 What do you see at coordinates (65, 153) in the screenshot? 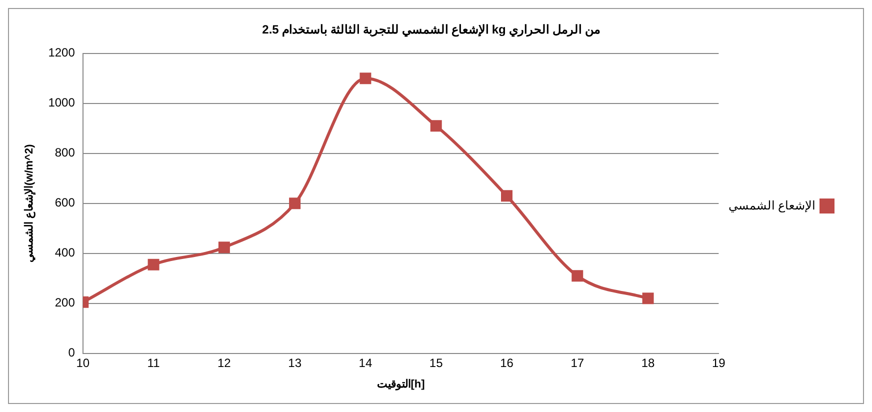
I see `y-tick-label: 800` at bounding box center [65, 153].